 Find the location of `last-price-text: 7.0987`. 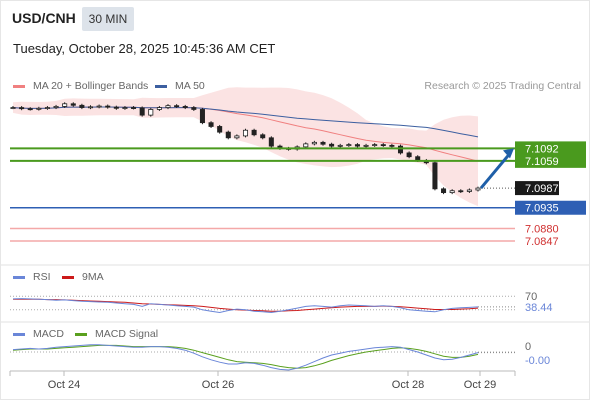

last-price-text: 7.0987 is located at coordinates (542, 189).